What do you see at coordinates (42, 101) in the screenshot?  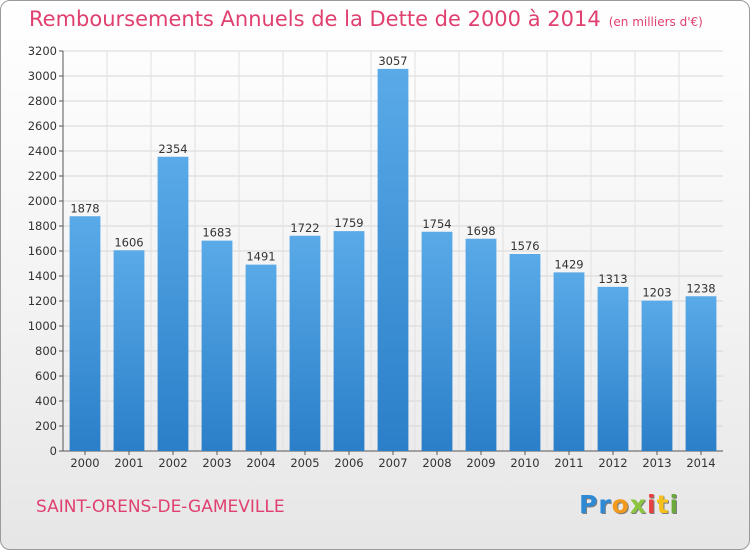 I see `y-tick-label: 2800` at bounding box center [42, 101].